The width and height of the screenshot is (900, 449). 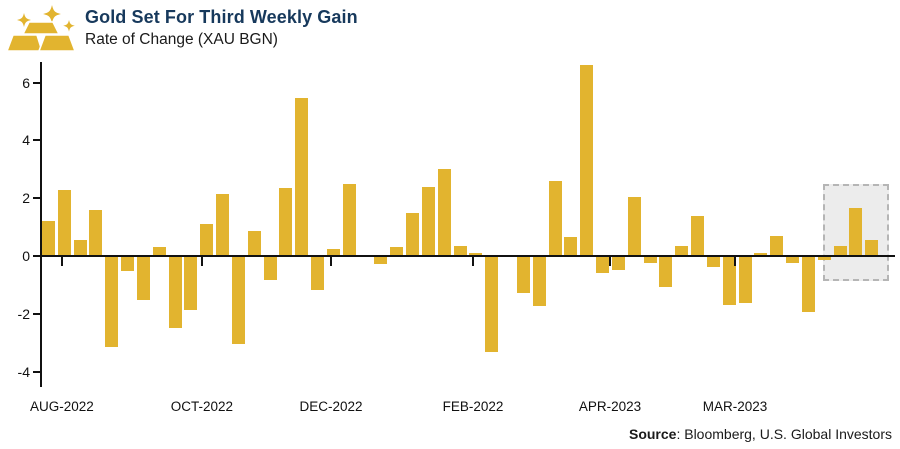 What do you see at coordinates (473, 406) in the screenshot?
I see `x-tick-label: FEB-2022` at bounding box center [473, 406].